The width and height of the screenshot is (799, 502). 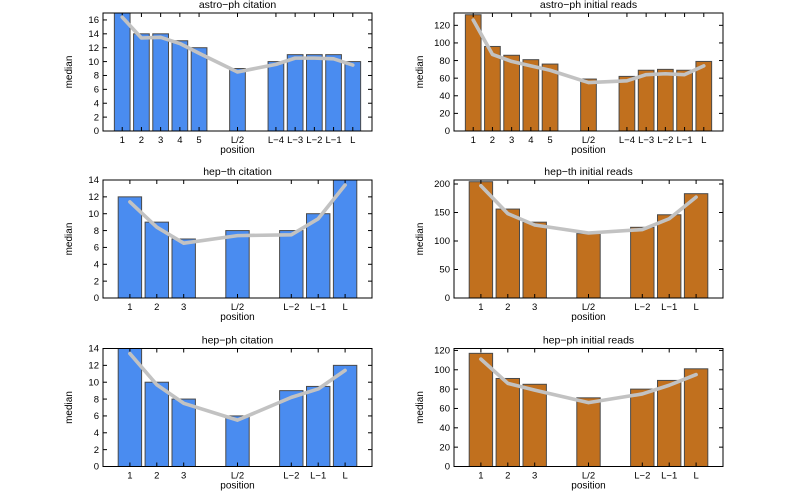 I want to click on chart-title: hep−th initial reads, so click(x=588, y=172).